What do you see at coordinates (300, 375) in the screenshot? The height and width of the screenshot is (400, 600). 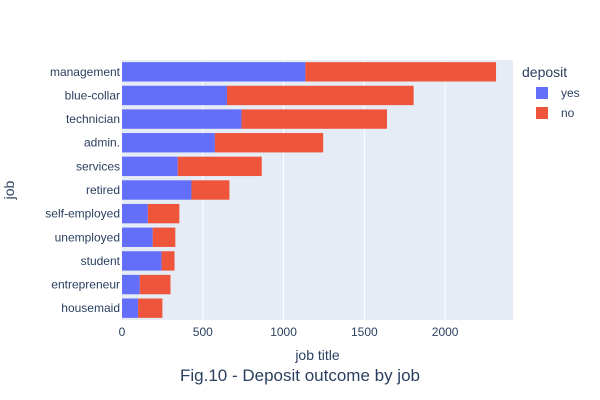 I see `chart-title: Fig.10 - Deposit outcome by job` at bounding box center [300, 375].